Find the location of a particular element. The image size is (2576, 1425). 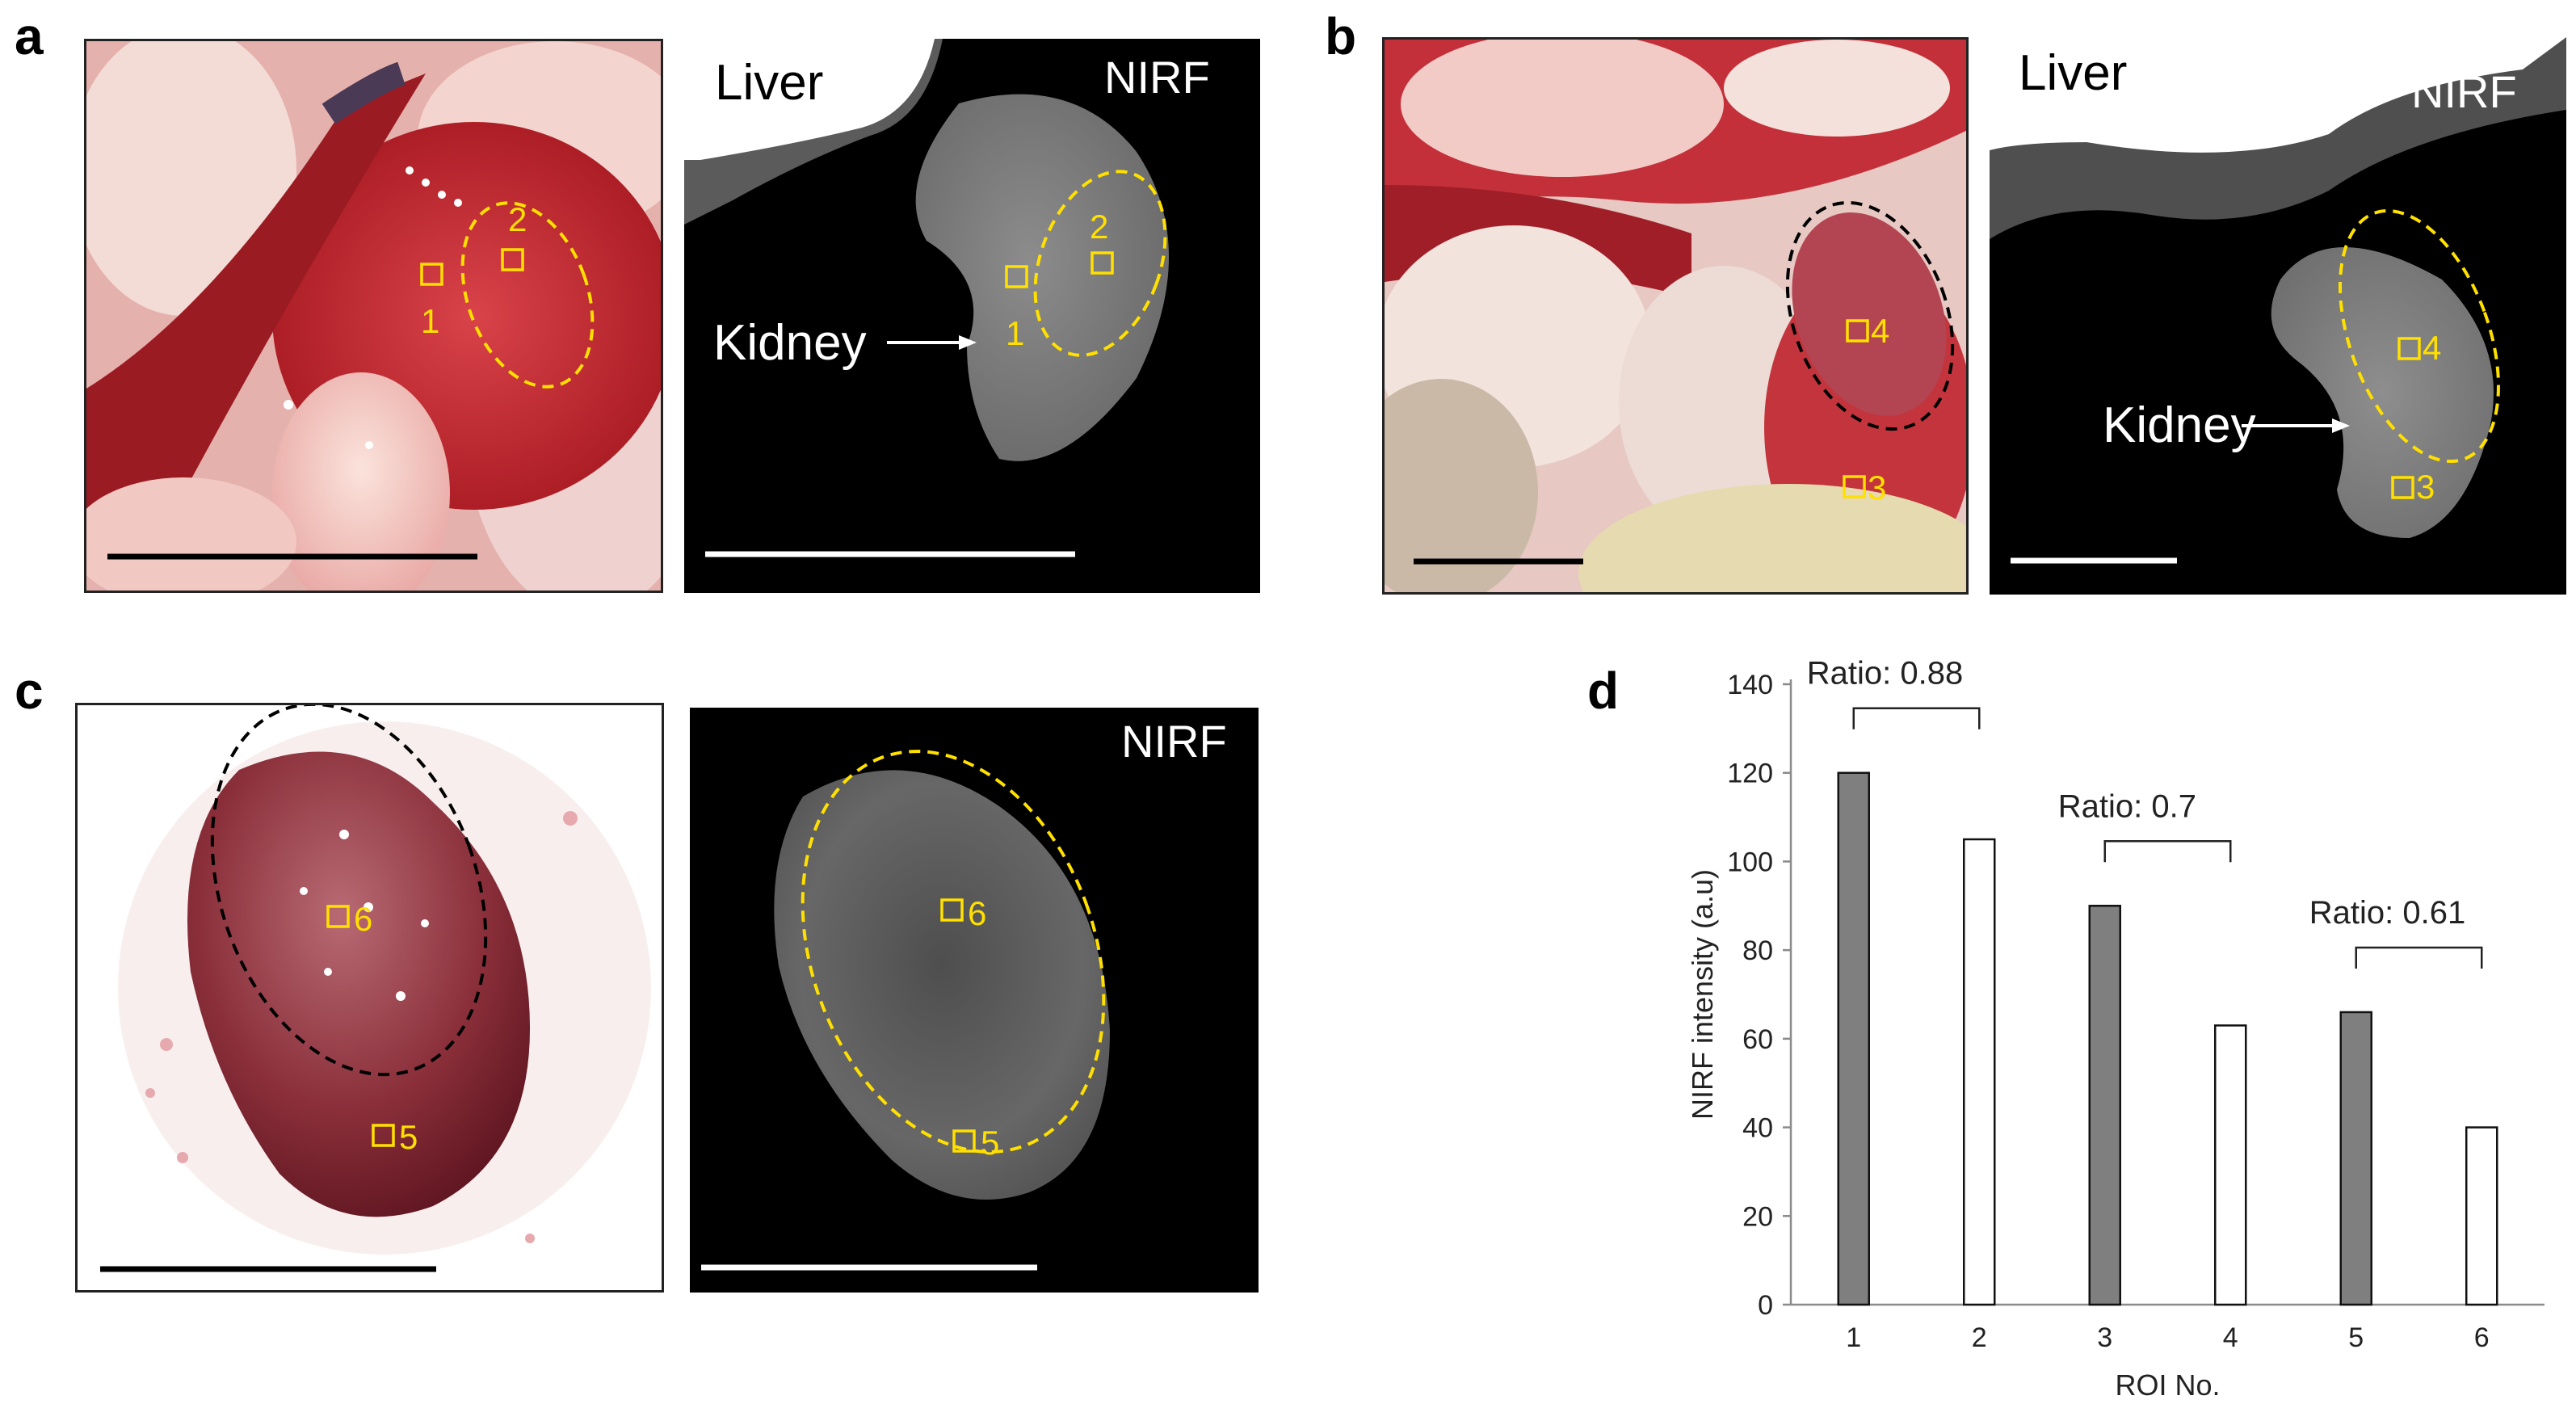

x-tick-label: 4 is located at coordinates (2230, 1337).